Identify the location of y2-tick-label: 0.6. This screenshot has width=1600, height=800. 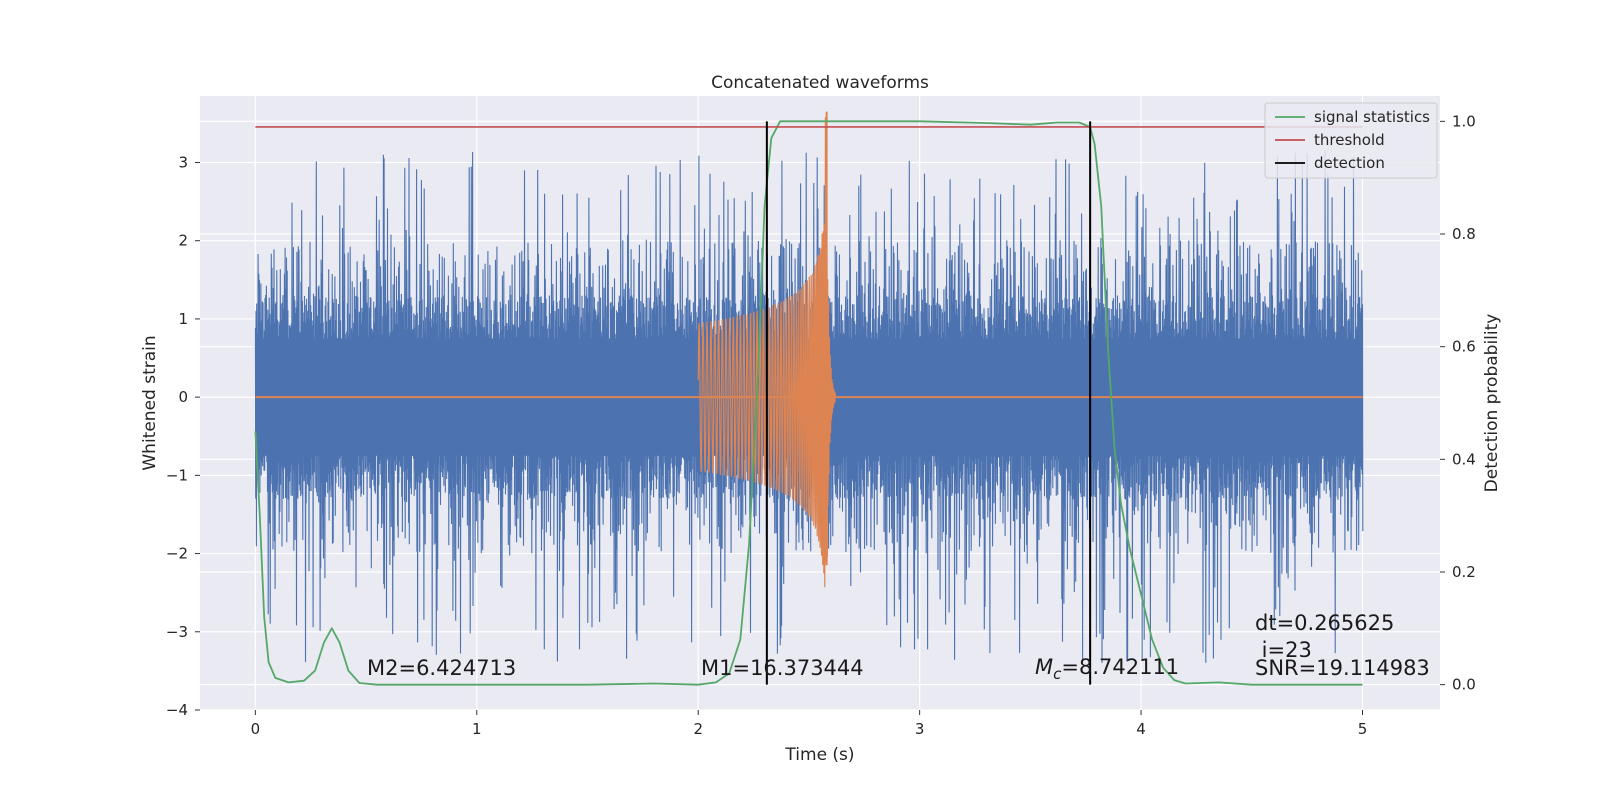
(1464, 347).